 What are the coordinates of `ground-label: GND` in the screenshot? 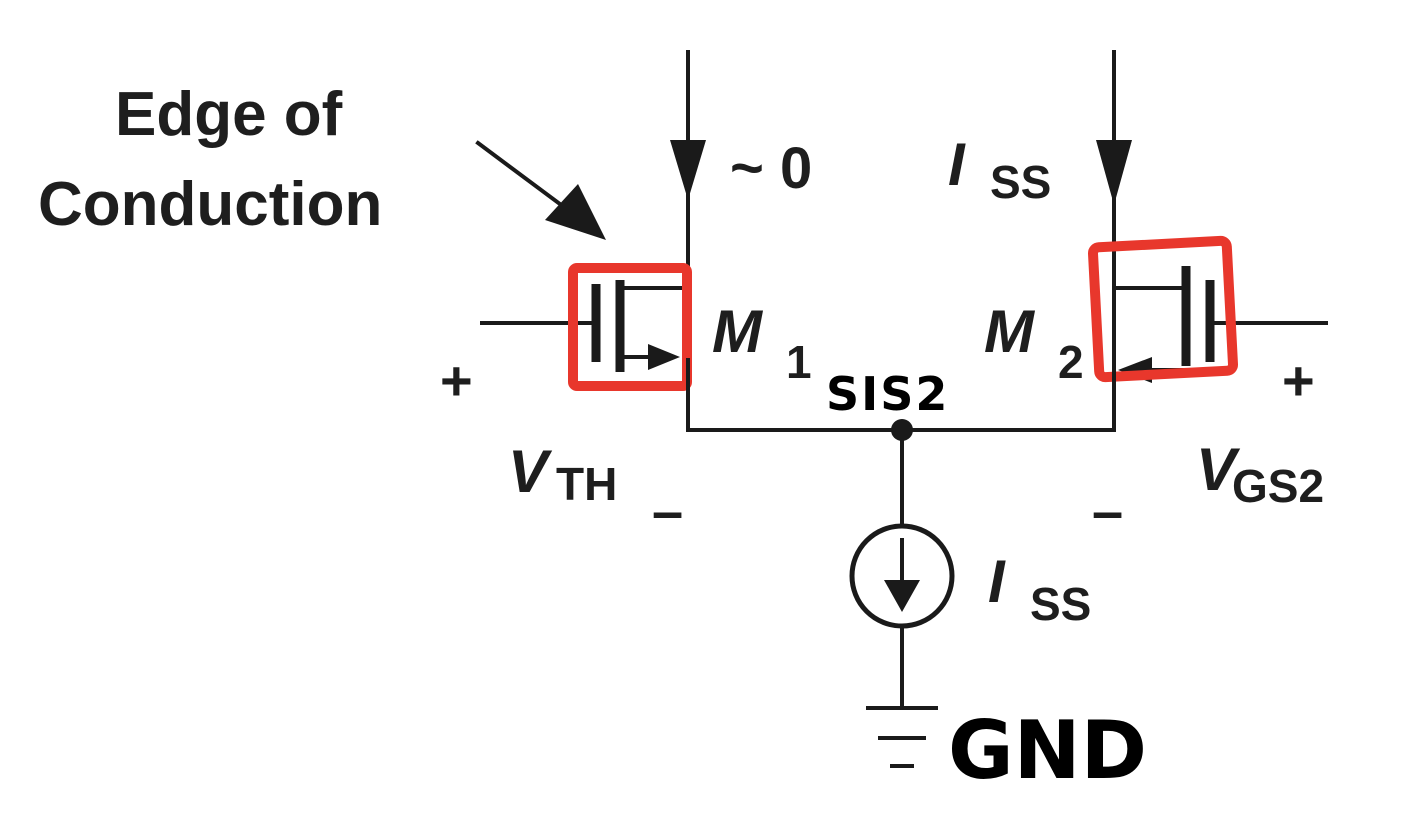 It's located at (1047, 750).